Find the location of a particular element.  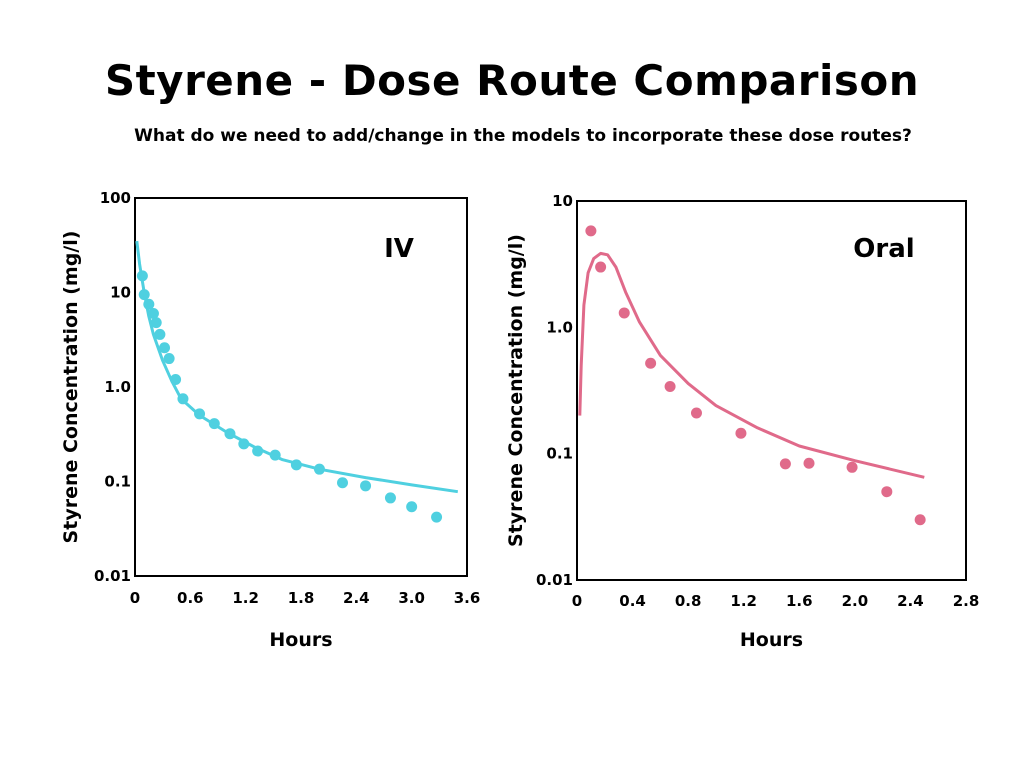

x-tick-label: 3.0 is located at coordinates (411, 598).